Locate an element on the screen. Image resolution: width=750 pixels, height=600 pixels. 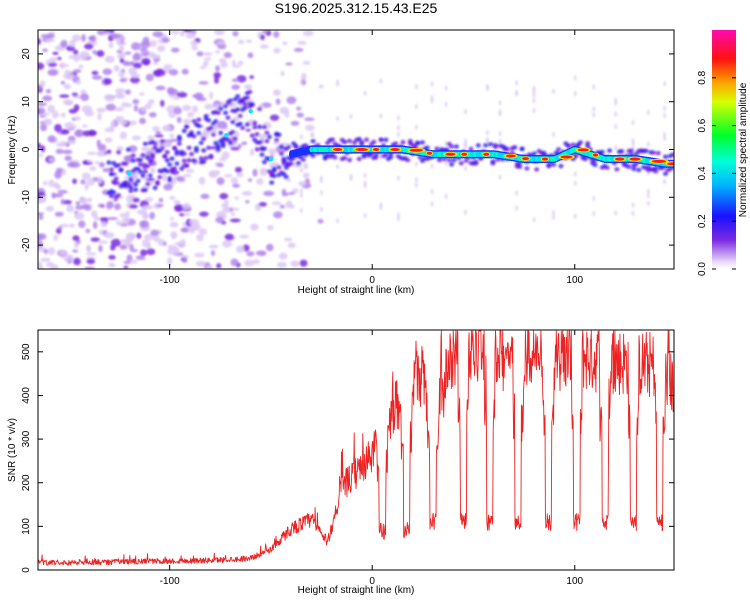
ridge-cell is located at coordinates (486, 154).